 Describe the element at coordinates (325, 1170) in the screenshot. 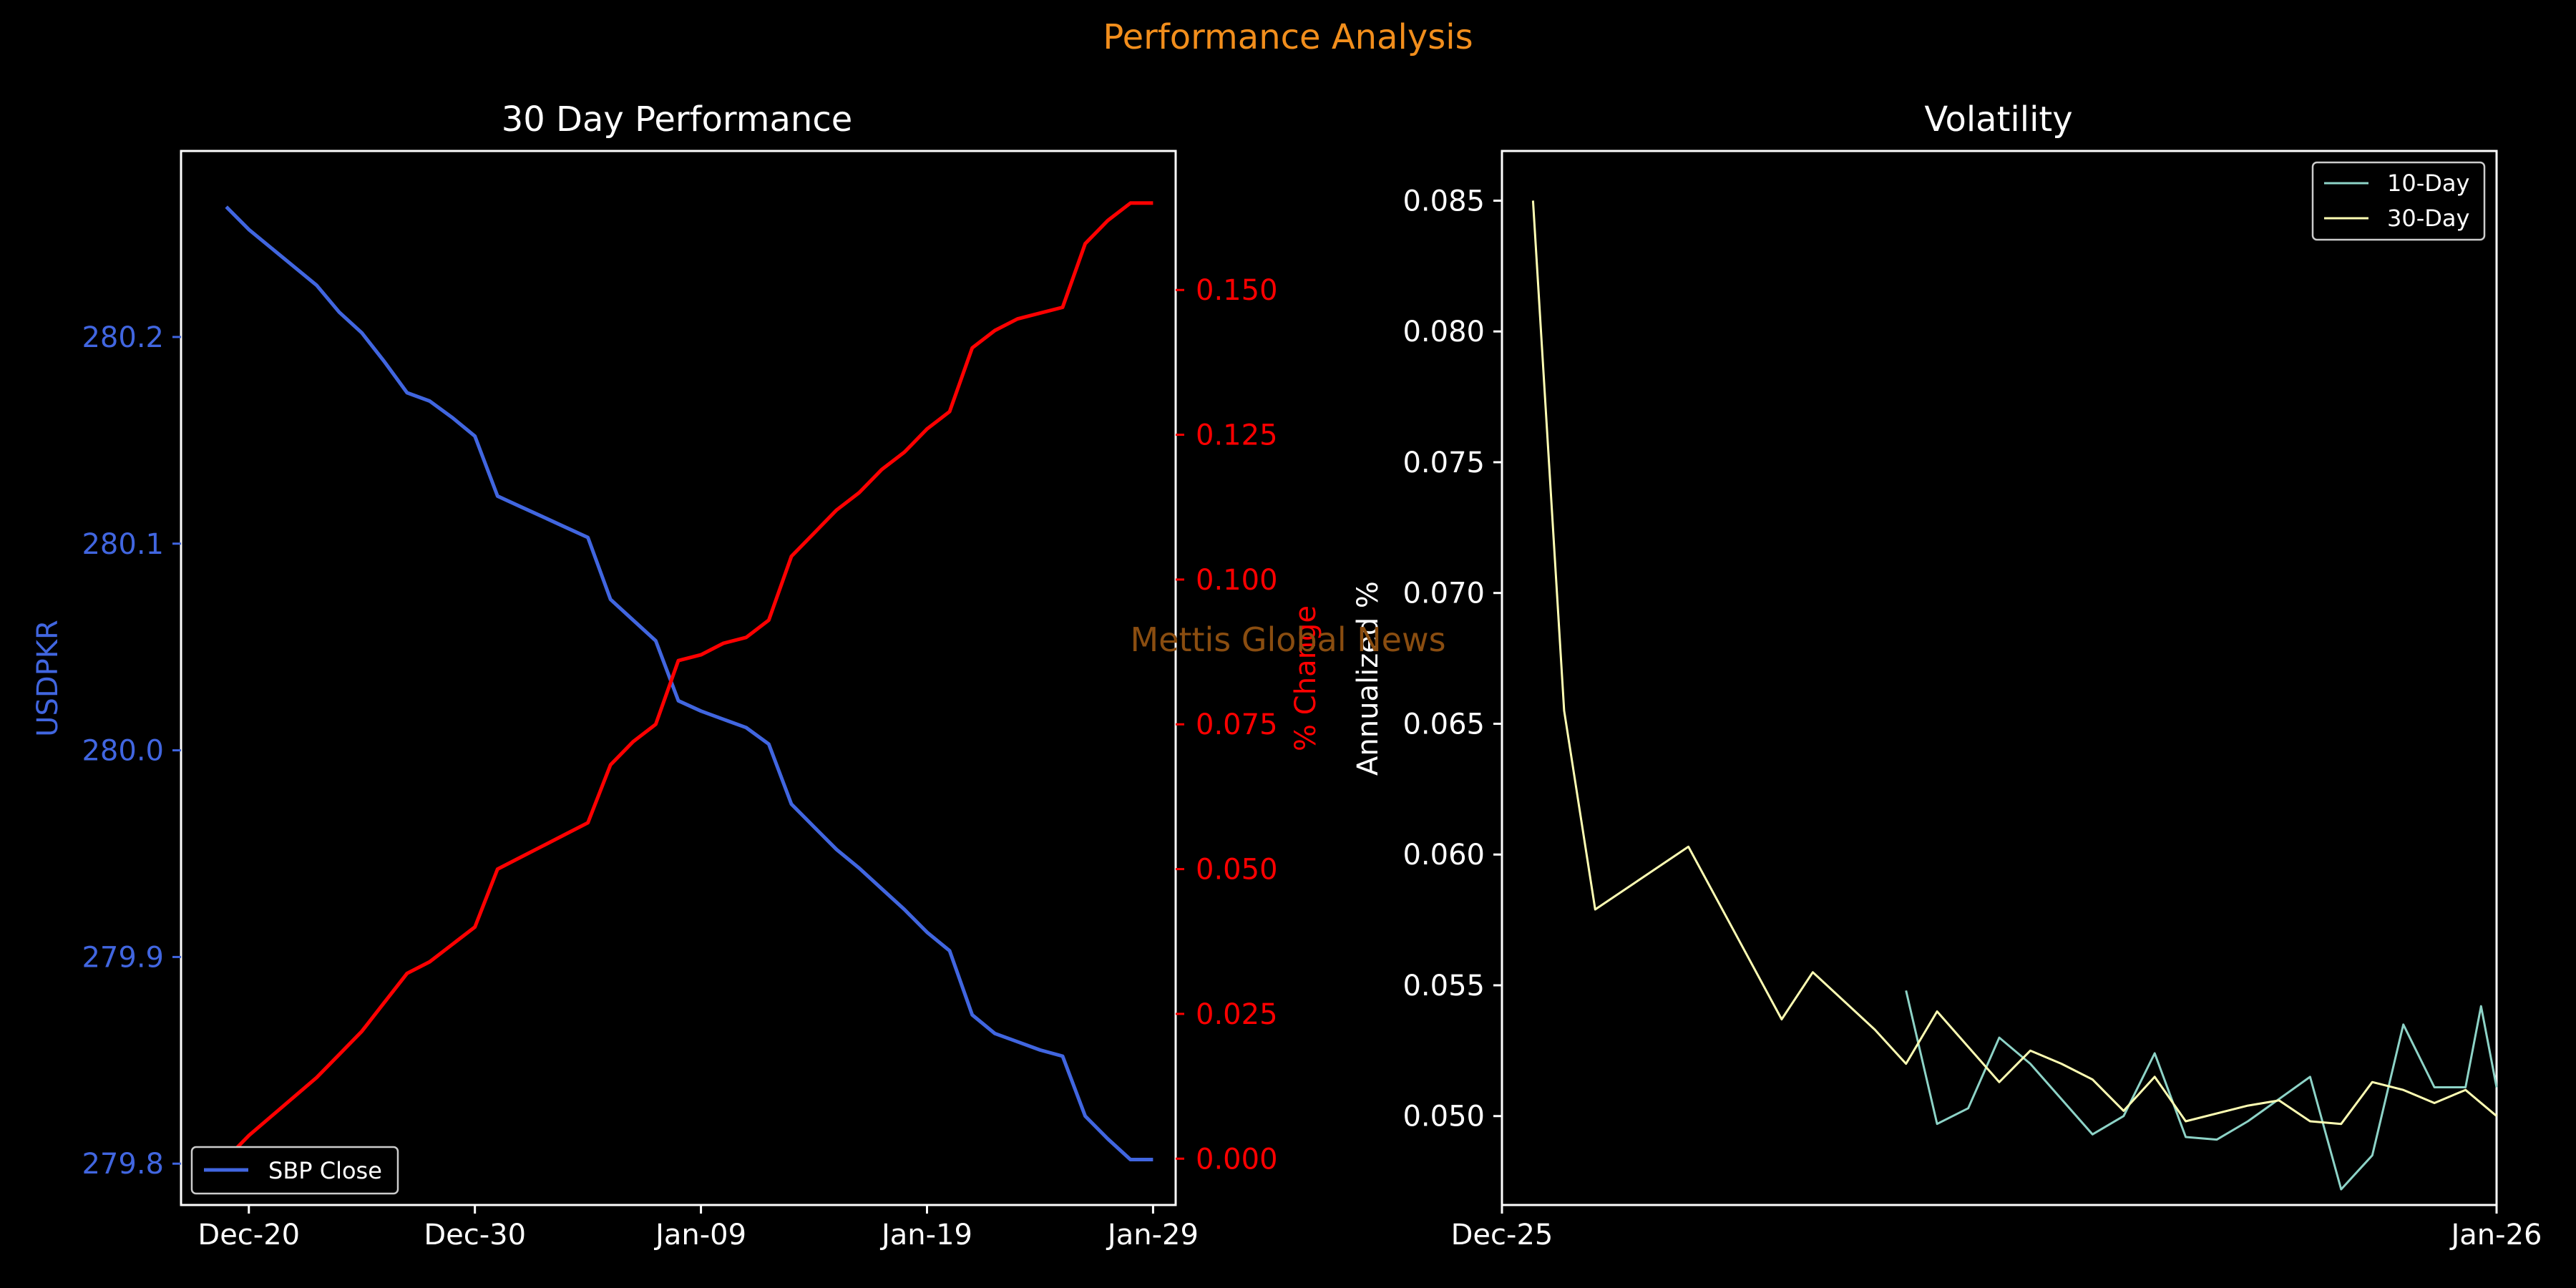

I see `legend-label-sbp-close: SBP Close` at that location.